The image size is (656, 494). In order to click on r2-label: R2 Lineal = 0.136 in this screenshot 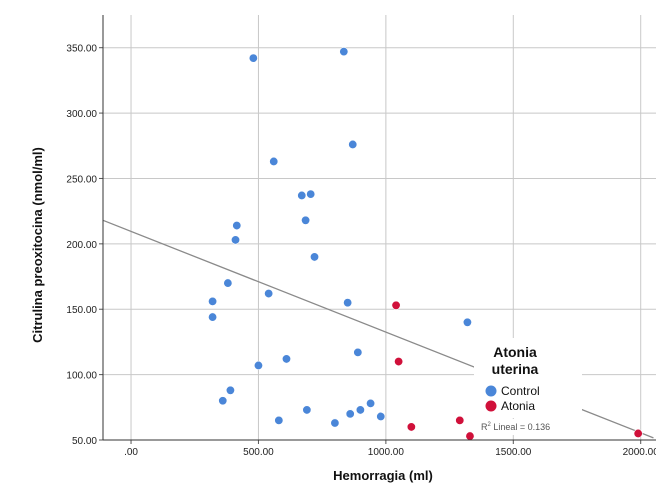, I will do `click(515, 427)`.